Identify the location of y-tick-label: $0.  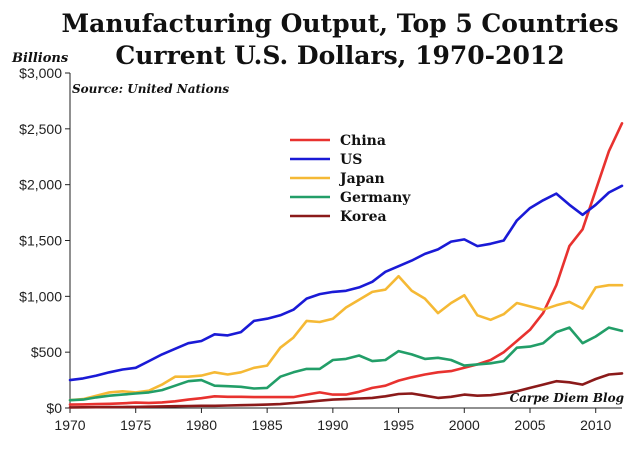
(54, 408).